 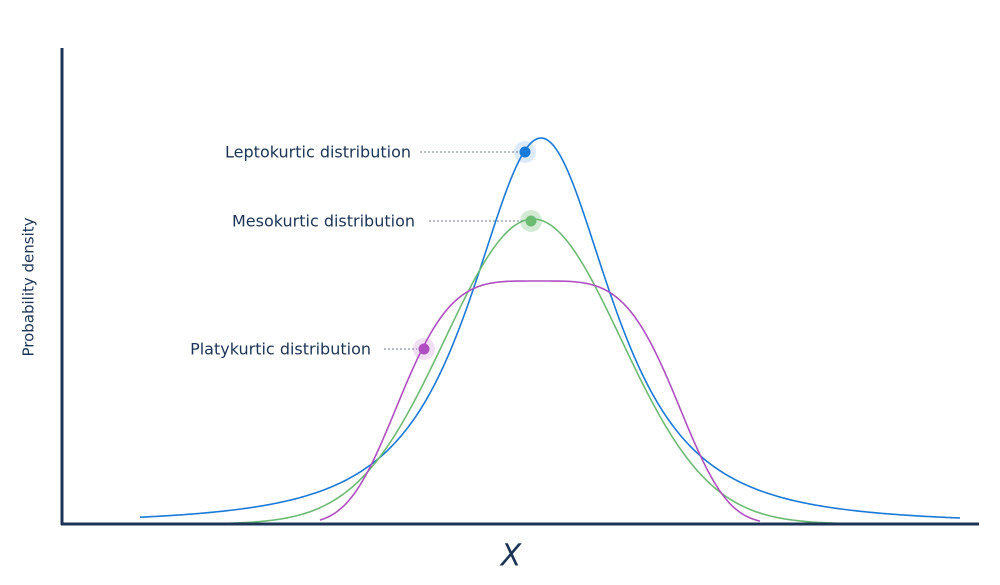 I want to click on x-axis-label: X, so click(x=511, y=556).